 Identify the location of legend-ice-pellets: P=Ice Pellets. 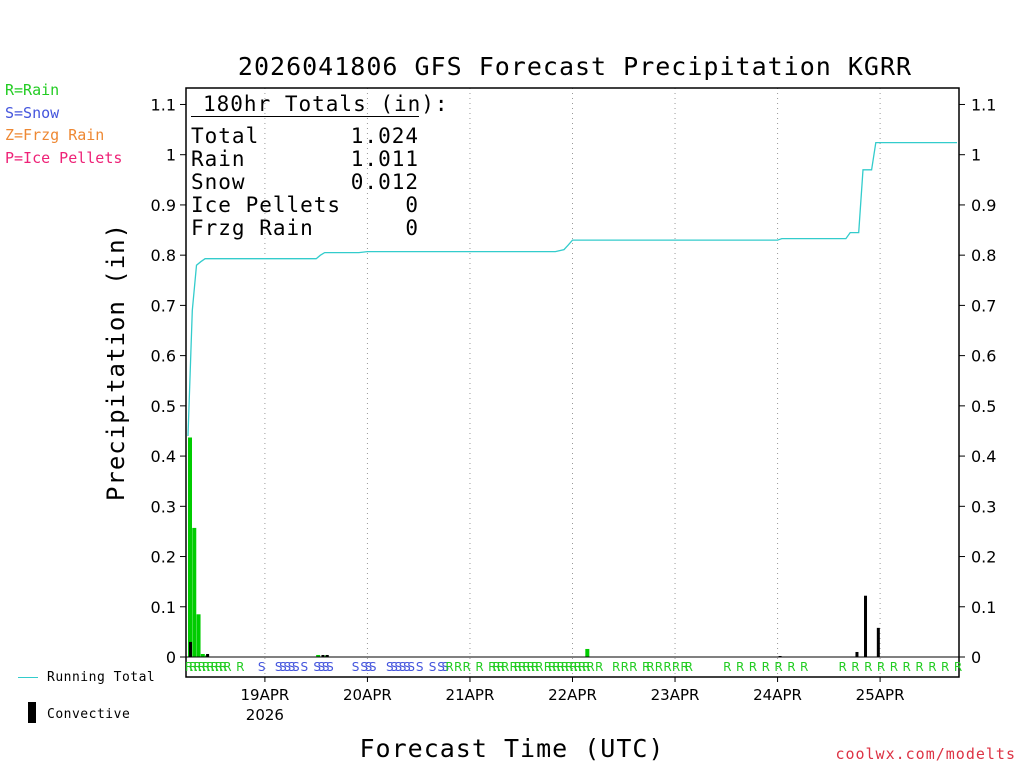
(64, 157).